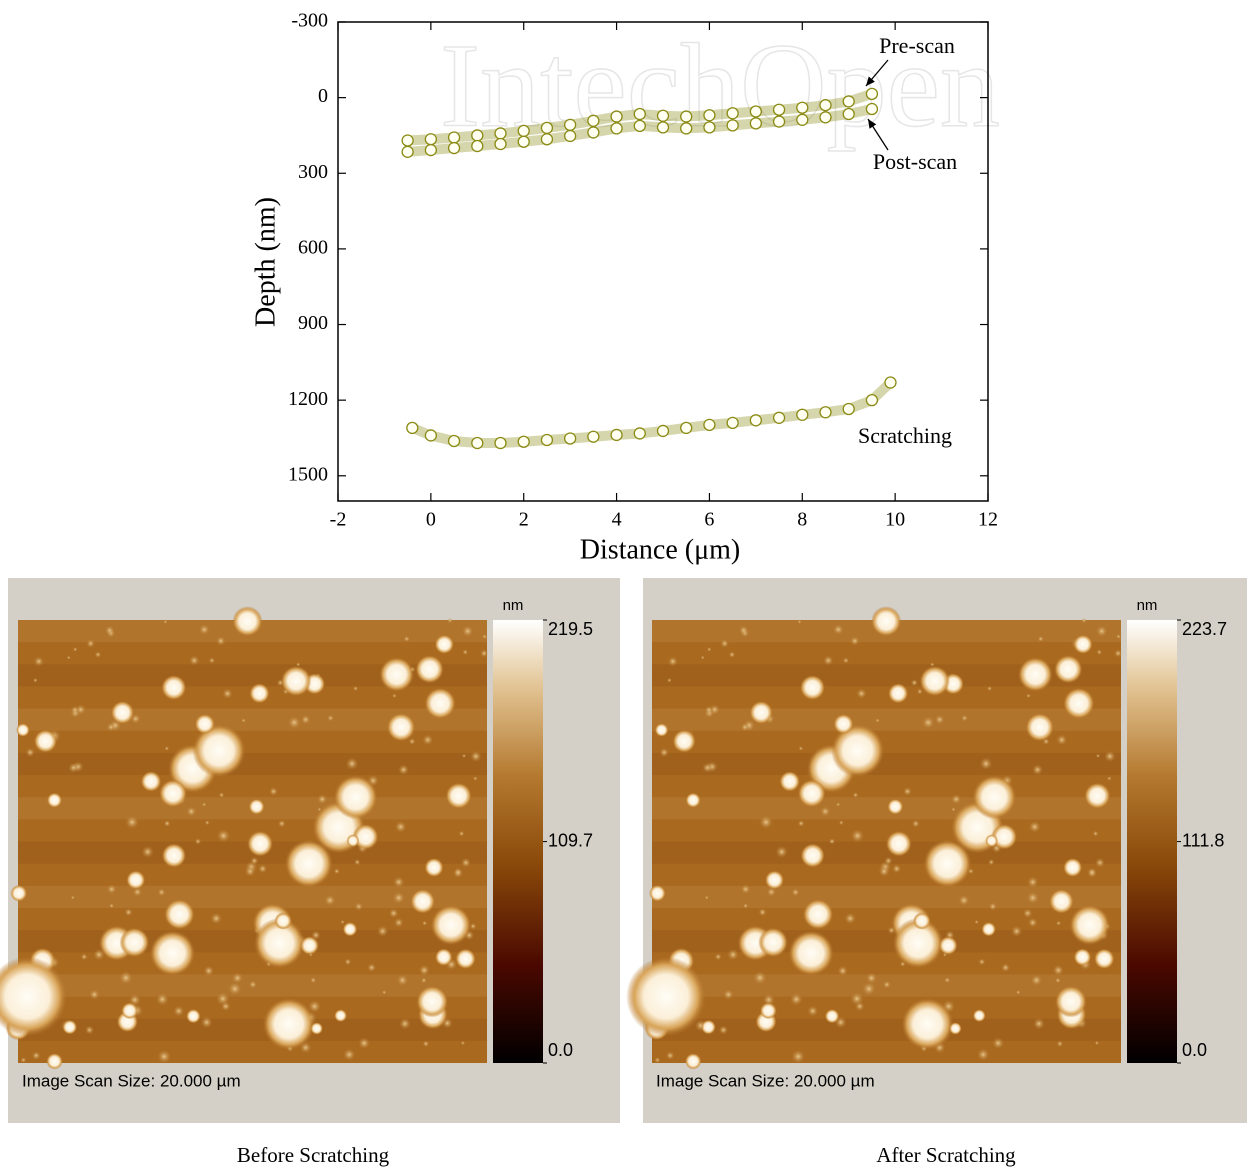  What do you see at coordinates (917, 45) in the screenshot?
I see `series-label: Pre-scan` at bounding box center [917, 45].